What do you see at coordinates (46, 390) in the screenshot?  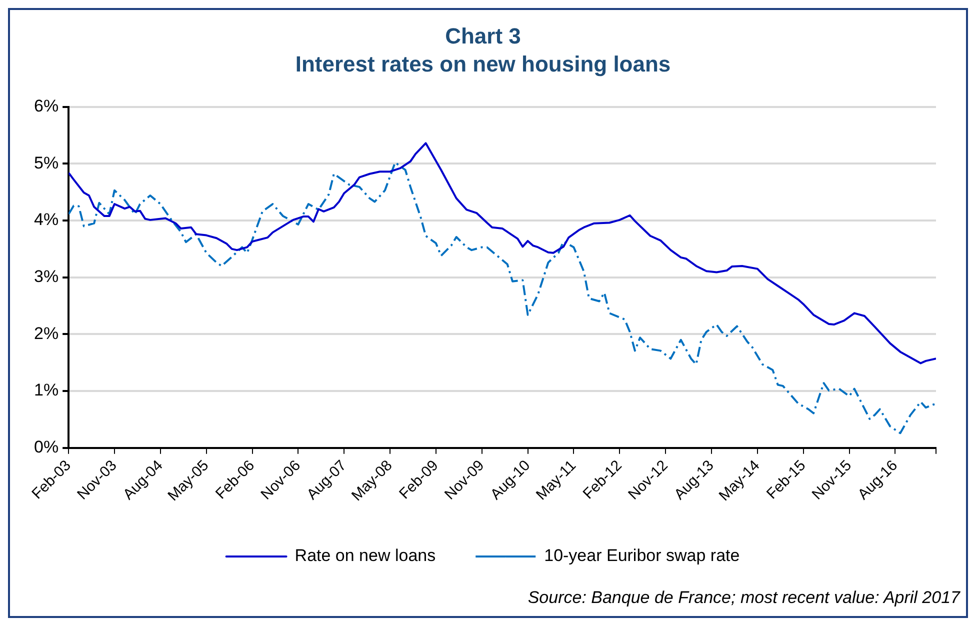 I see `y-tick-label: 1%` at bounding box center [46, 390].